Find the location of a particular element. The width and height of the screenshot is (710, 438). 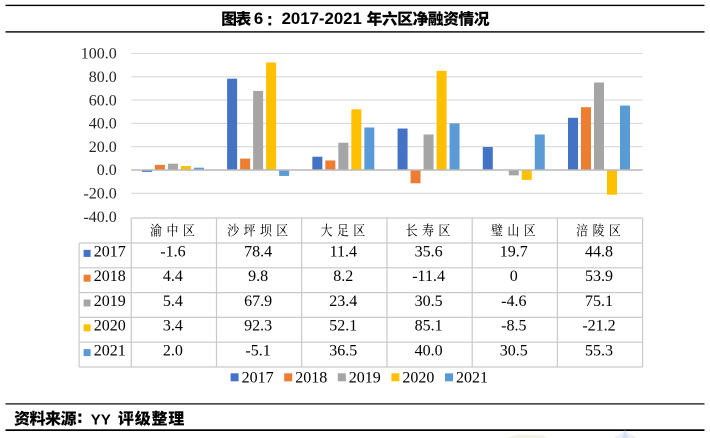

svg-text: 5.4 is located at coordinates (173, 301).